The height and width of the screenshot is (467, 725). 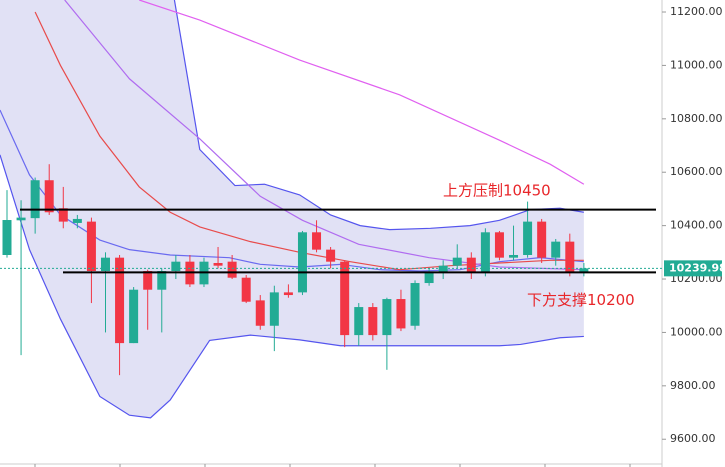 I want to click on annotation: 上方压制10450, so click(x=497, y=190).